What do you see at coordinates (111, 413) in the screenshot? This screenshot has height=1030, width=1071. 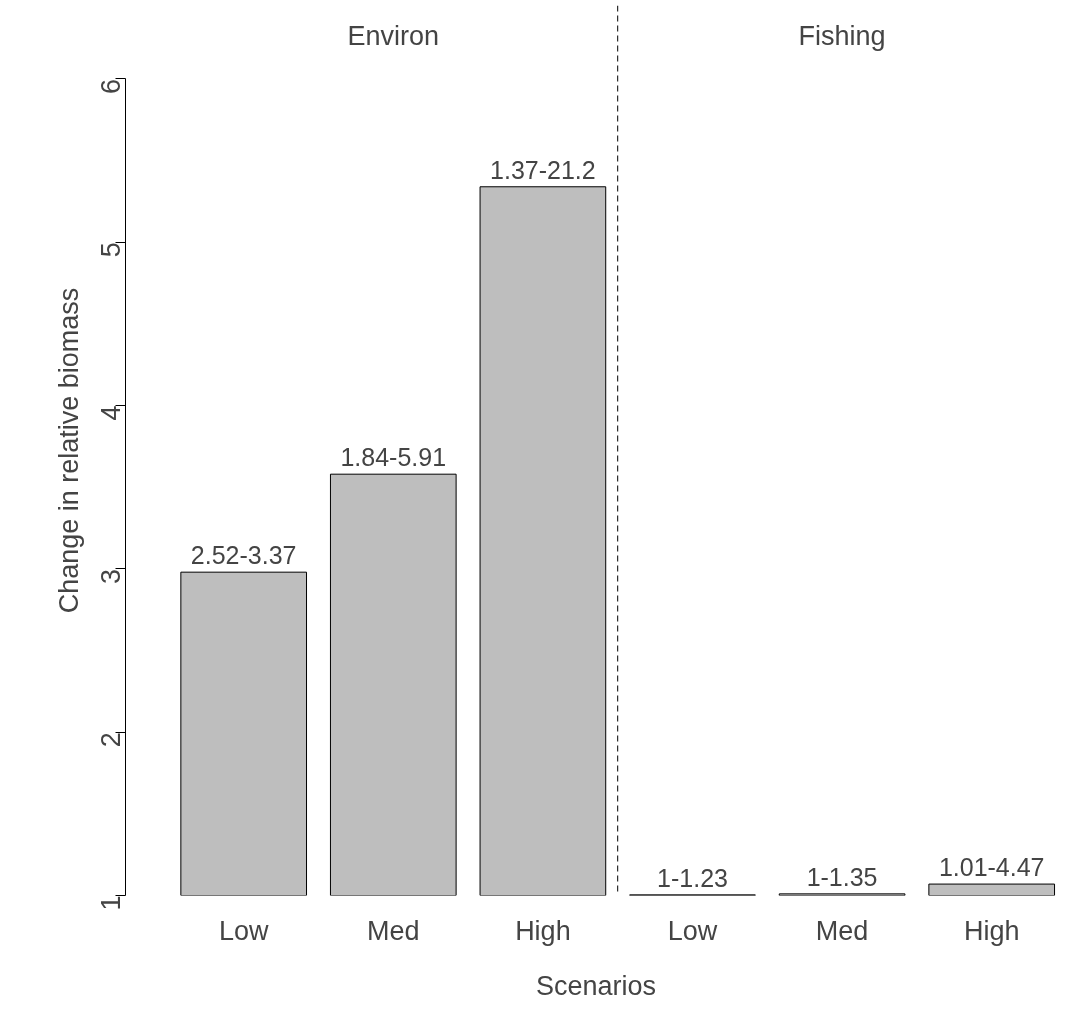 I see `y-tick-label: 4` at bounding box center [111, 413].